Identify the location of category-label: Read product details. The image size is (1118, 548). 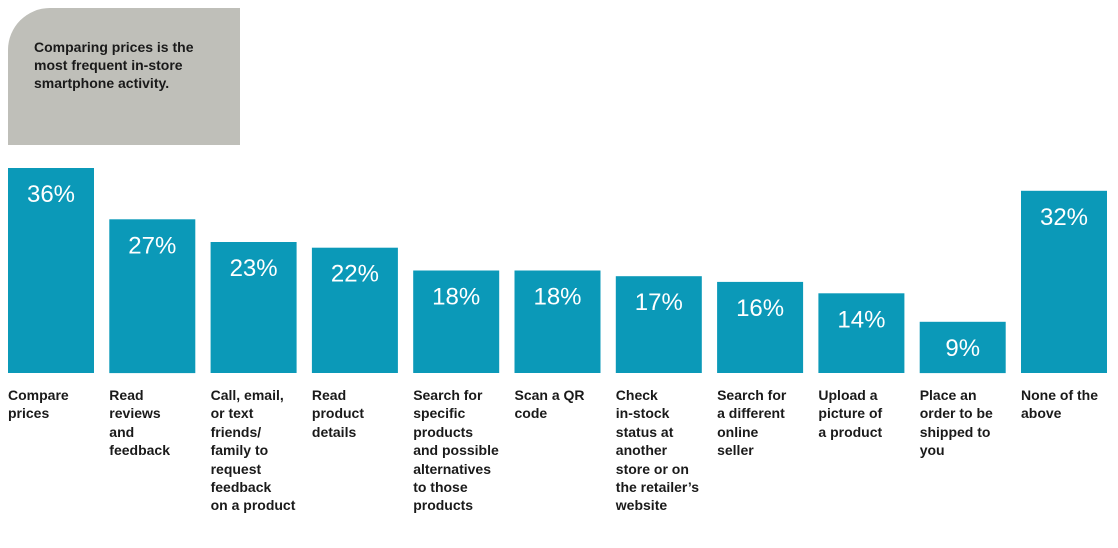
(337, 413).